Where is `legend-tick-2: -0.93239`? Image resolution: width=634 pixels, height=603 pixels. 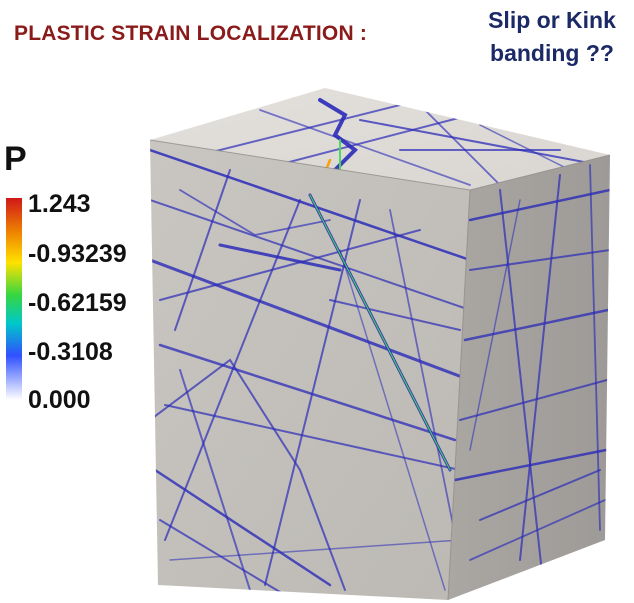 legend-tick-2: -0.93239 is located at coordinates (77, 254).